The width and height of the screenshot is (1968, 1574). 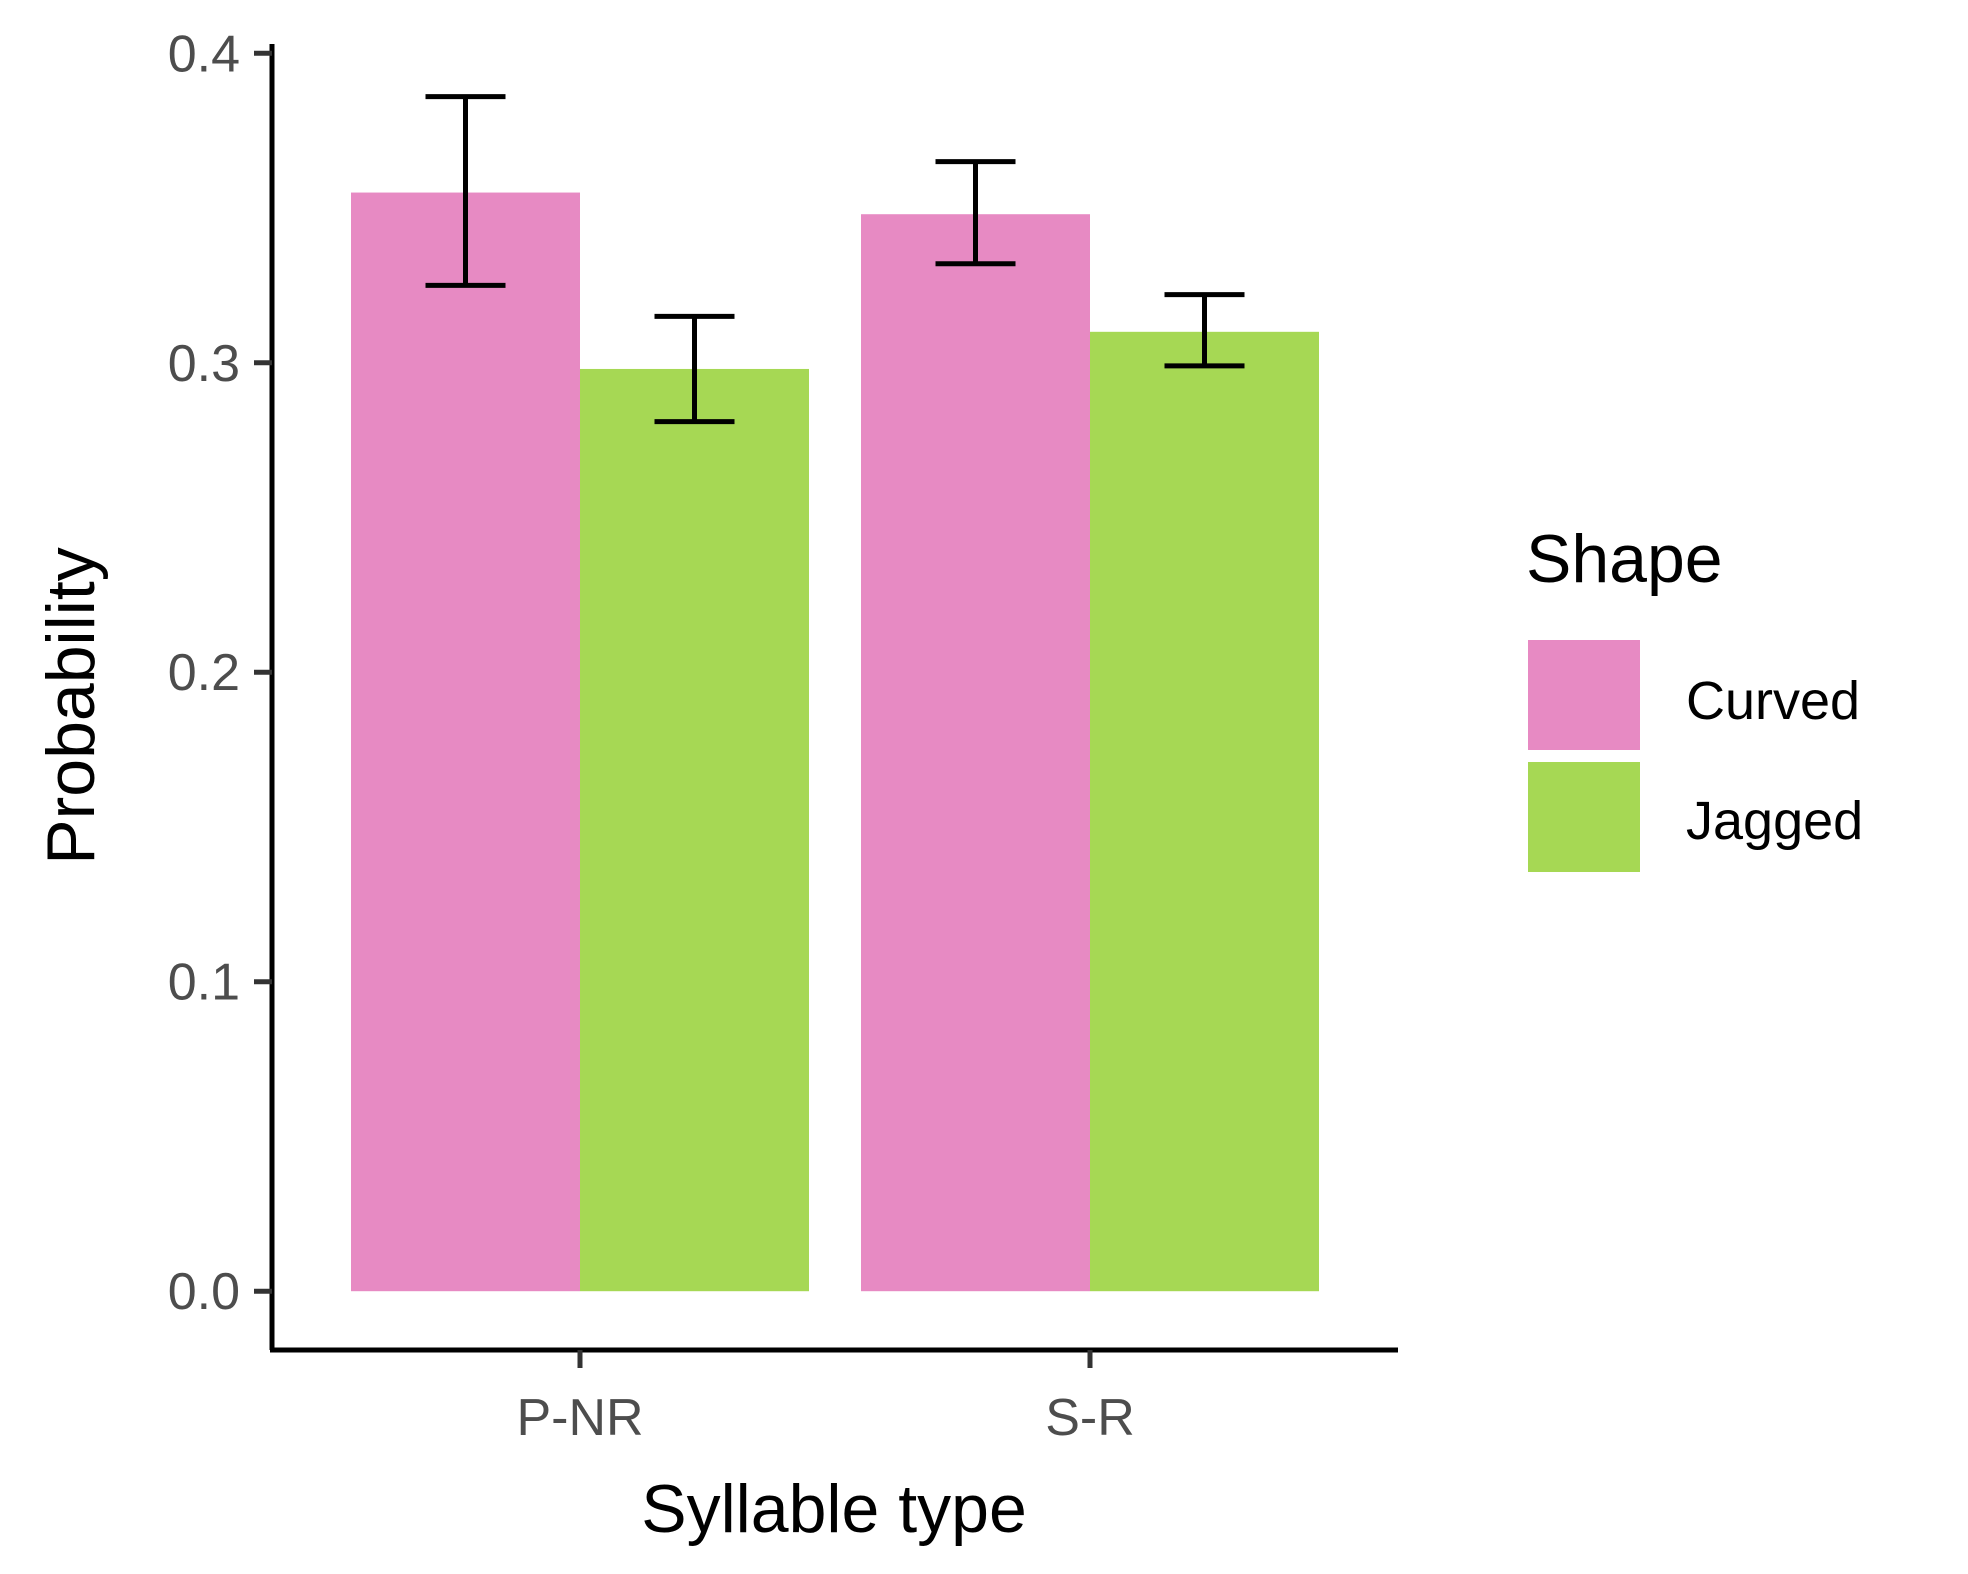 I want to click on bar-curved-p-nr, so click(x=465, y=742).